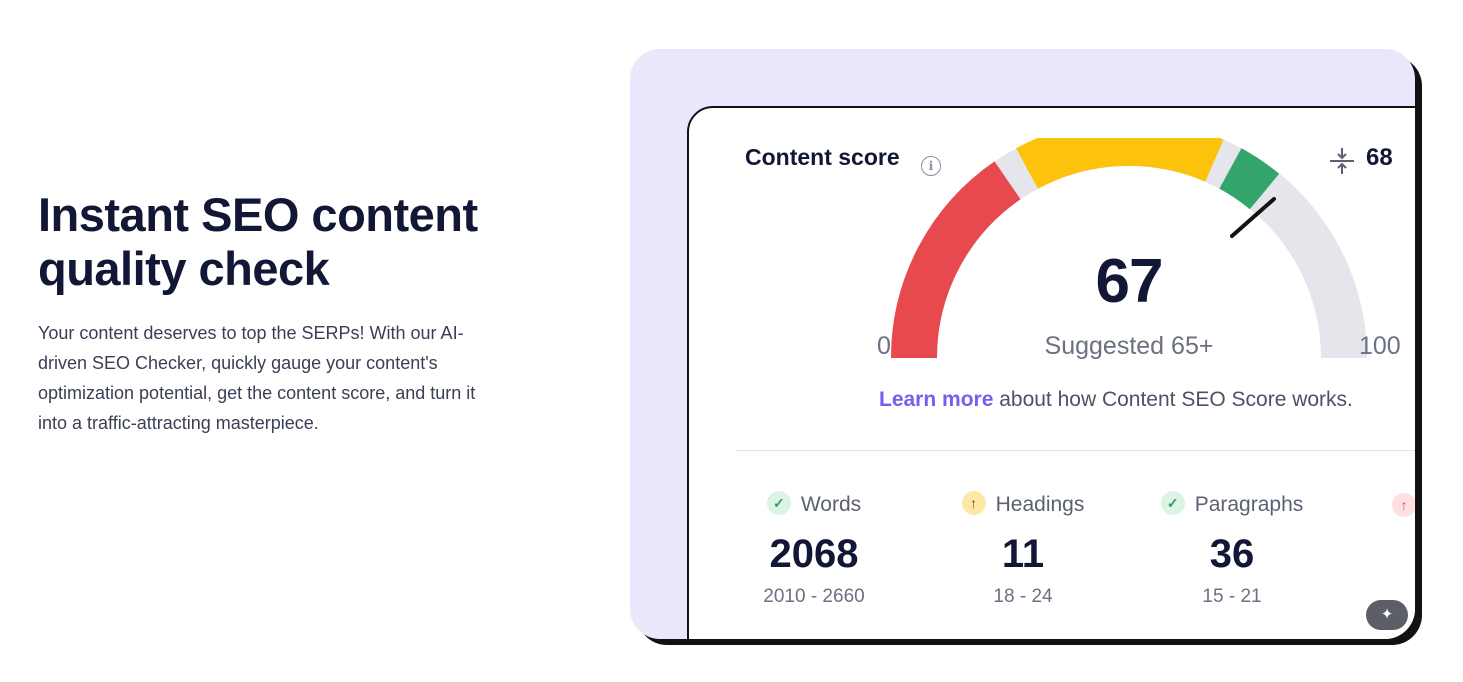 The height and width of the screenshot is (682, 1463). Describe the element at coordinates (1129, 281) in the screenshot. I see `content-score-value: 67` at that location.